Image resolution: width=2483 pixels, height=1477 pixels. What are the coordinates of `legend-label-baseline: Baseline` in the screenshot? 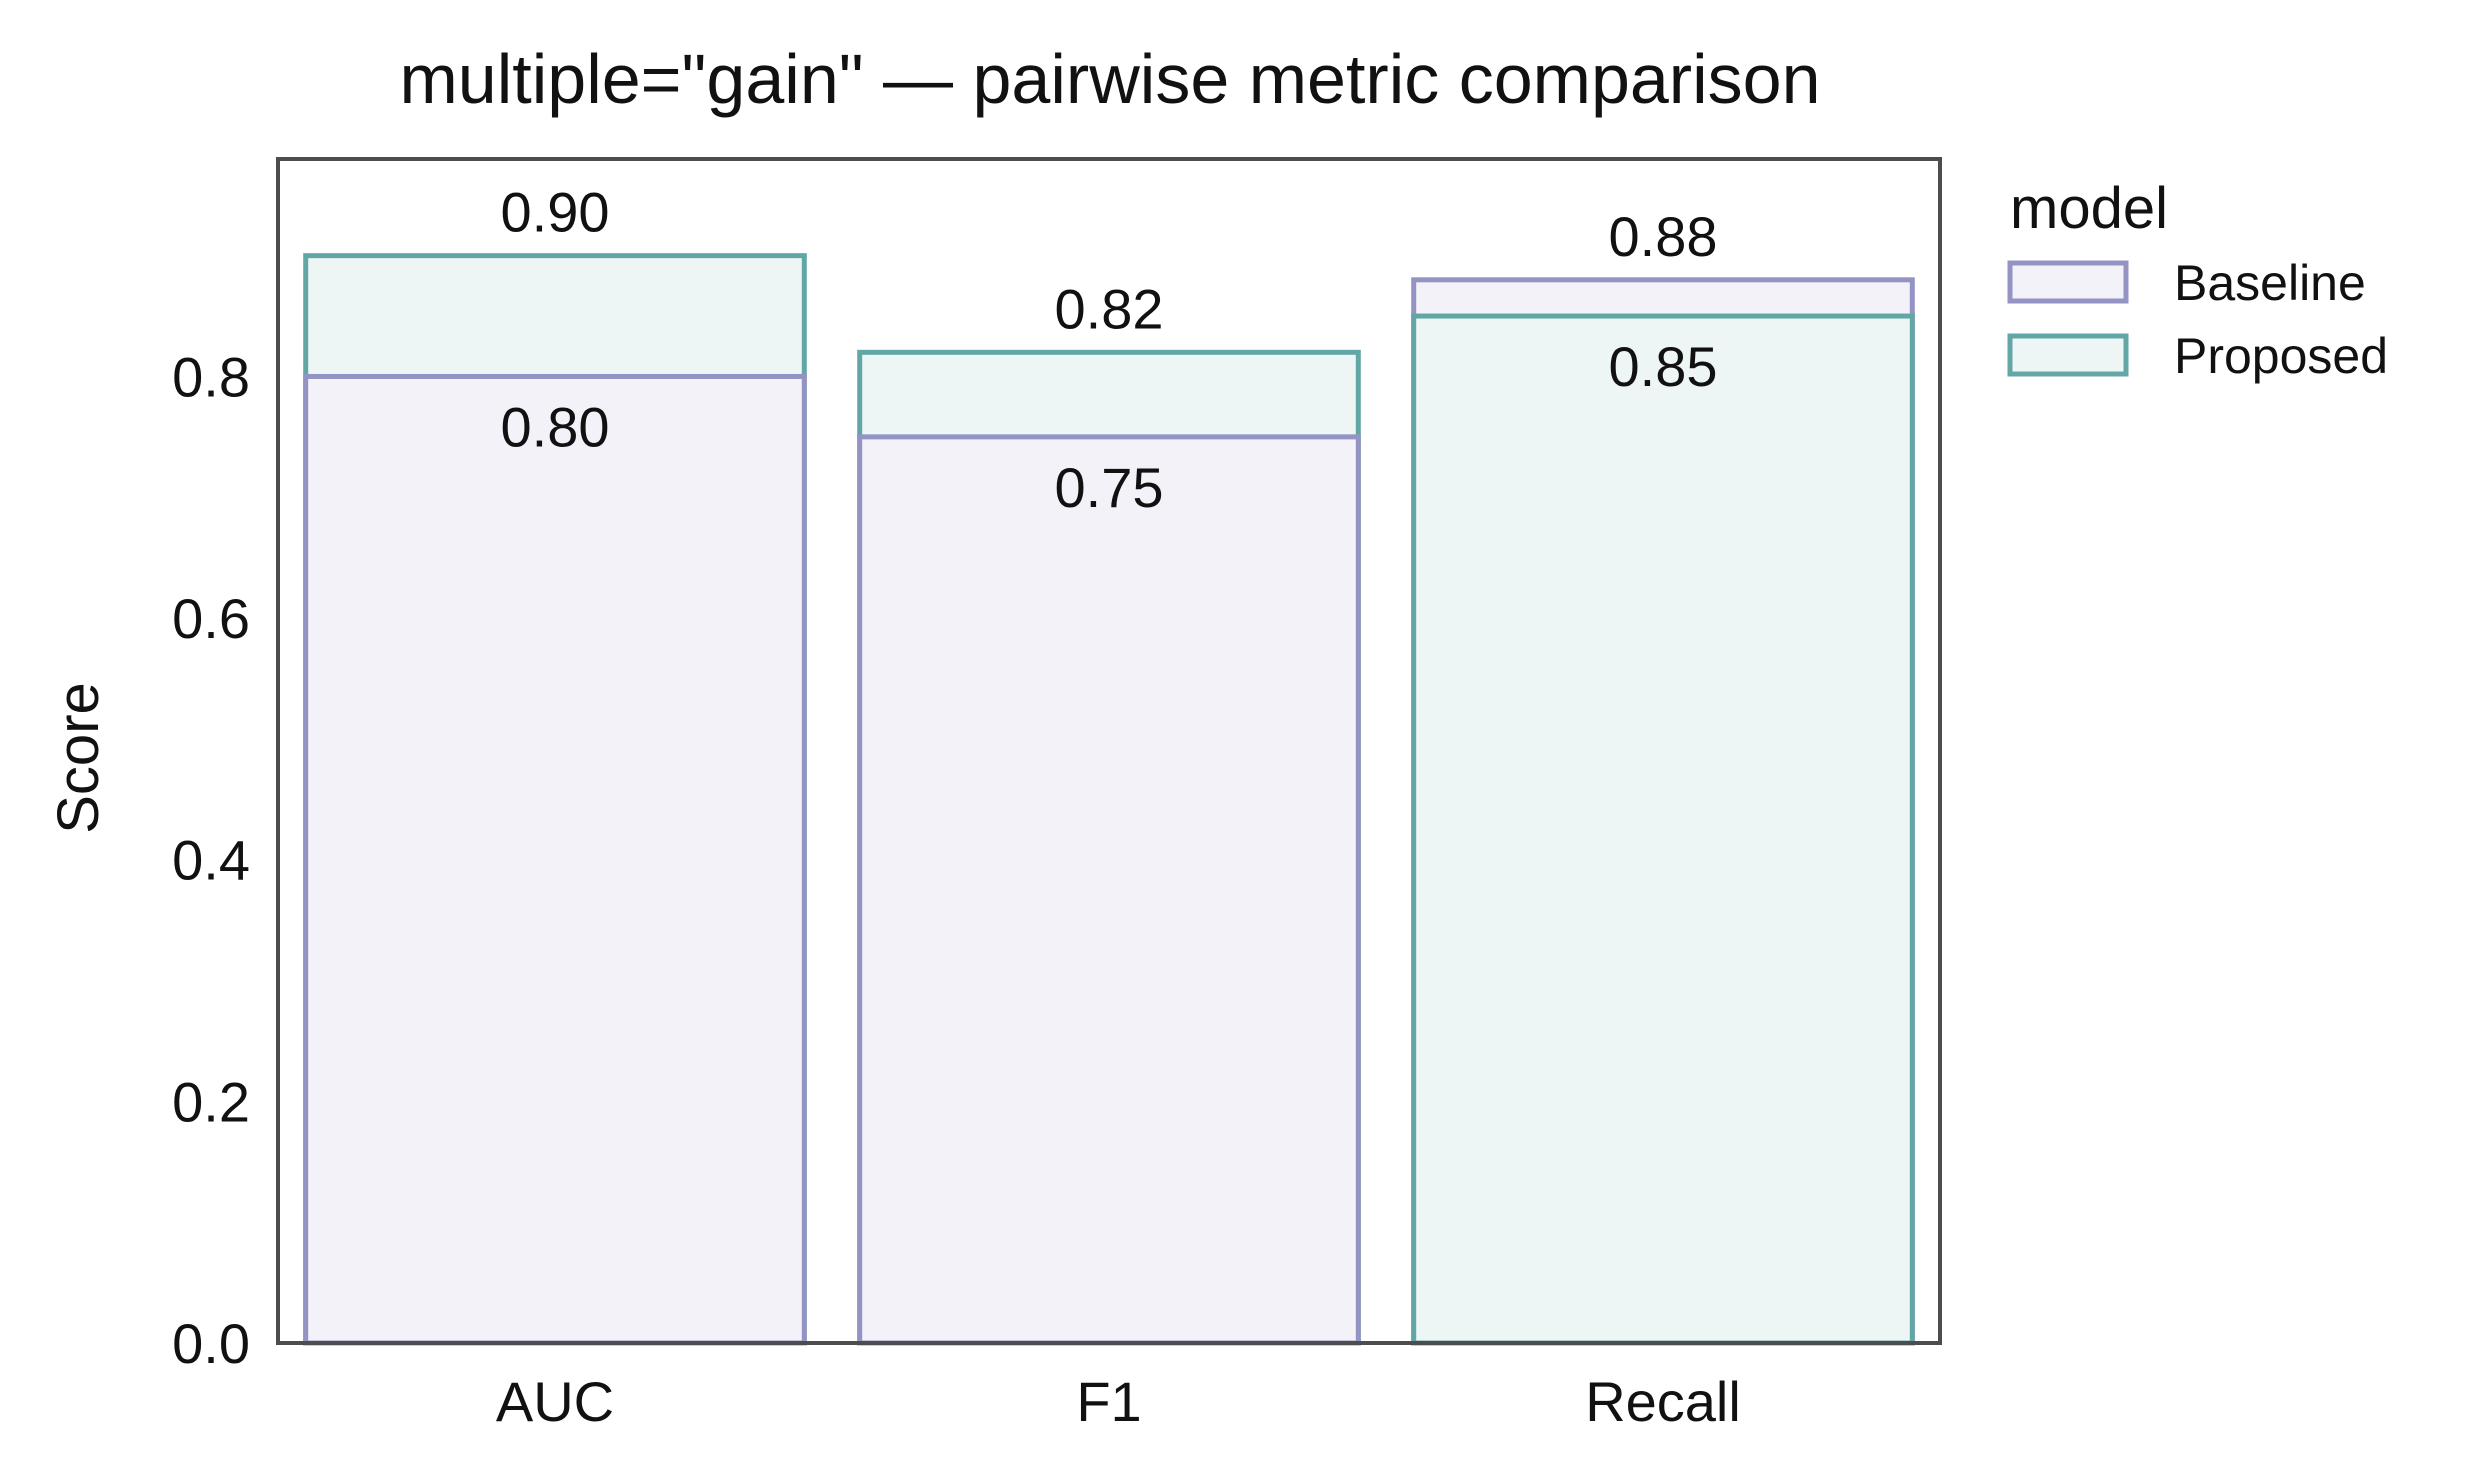 It's located at (2270, 283).